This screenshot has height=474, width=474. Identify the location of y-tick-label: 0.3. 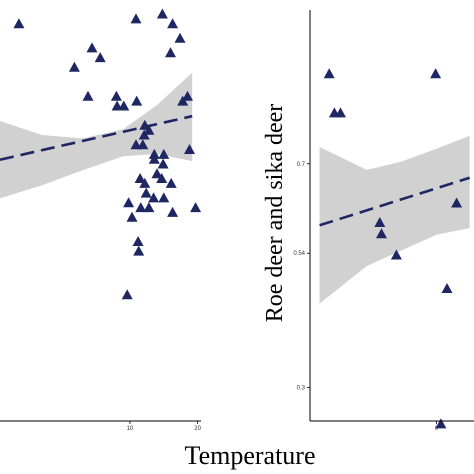
(301, 388).